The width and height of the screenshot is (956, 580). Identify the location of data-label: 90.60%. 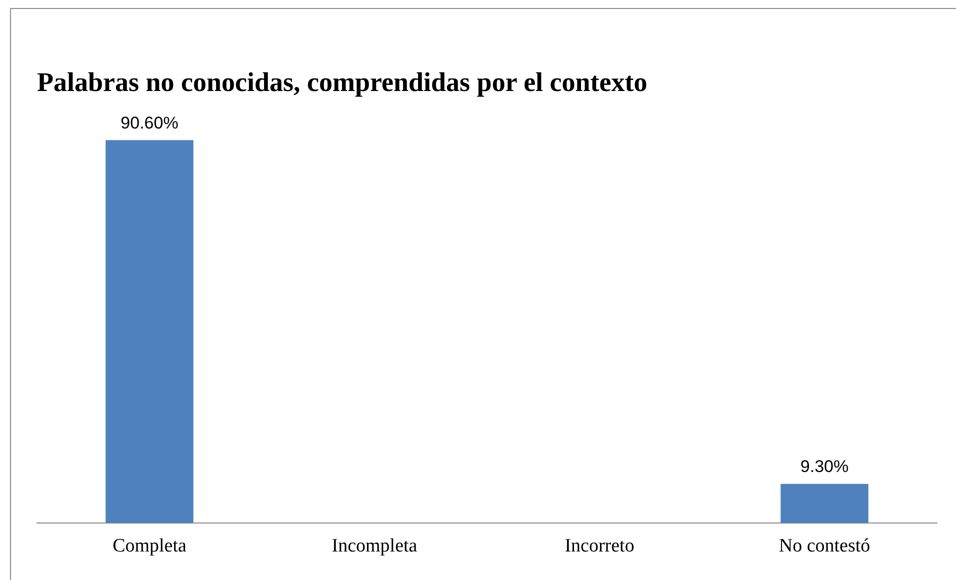
(149, 122).